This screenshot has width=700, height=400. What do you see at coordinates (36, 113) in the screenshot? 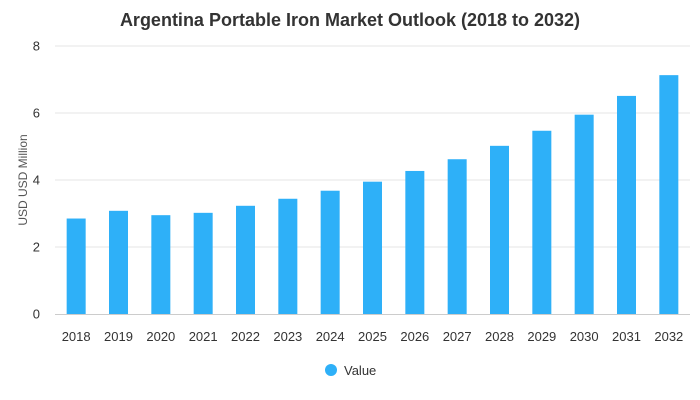
I see `y-tick-label: 6` at bounding box center [36, 113].